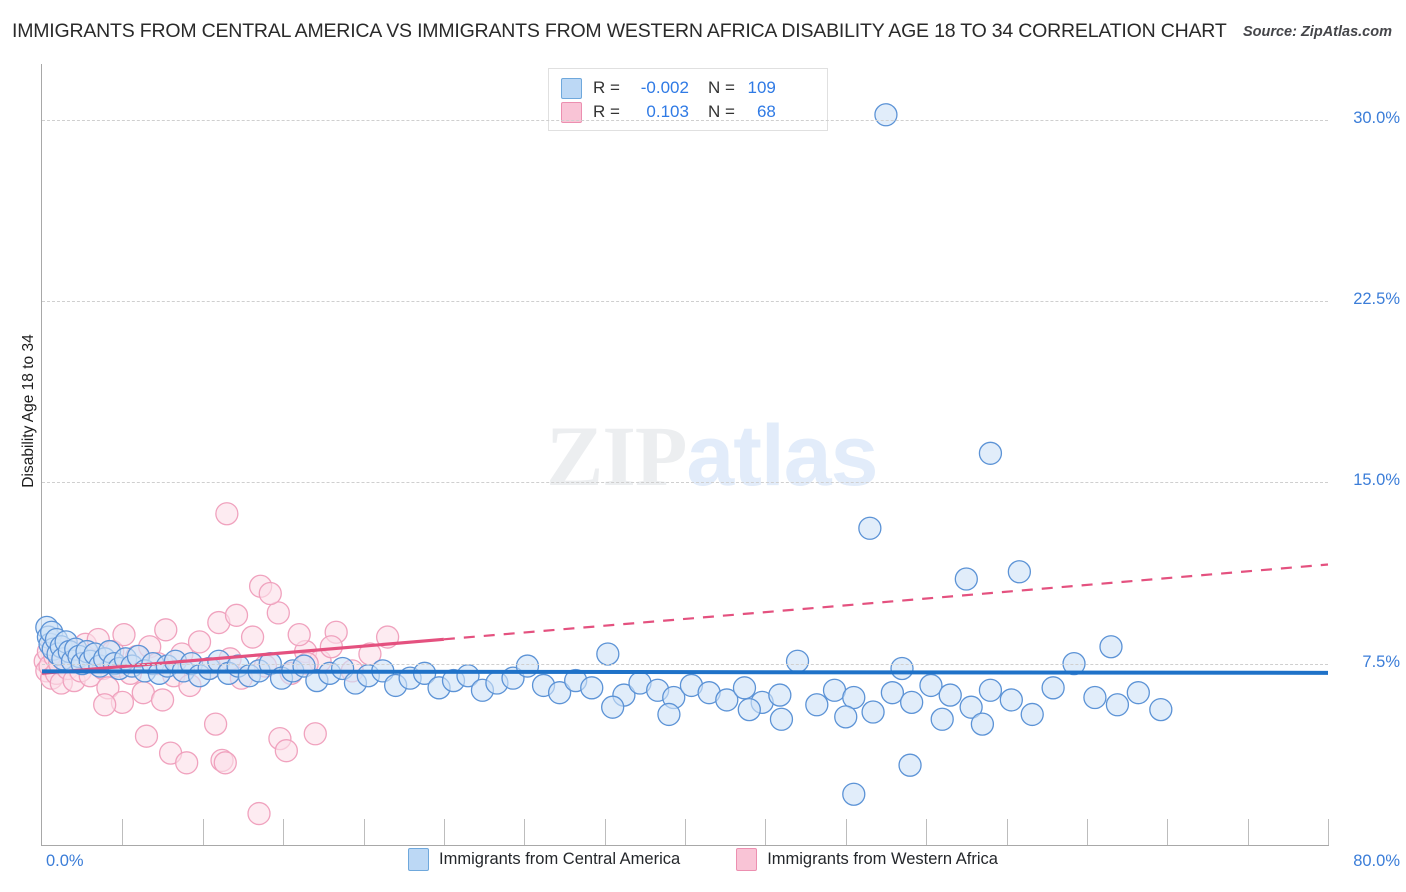  I want to click on x-axis-max-label: 80.0%, so click(1376, 861).